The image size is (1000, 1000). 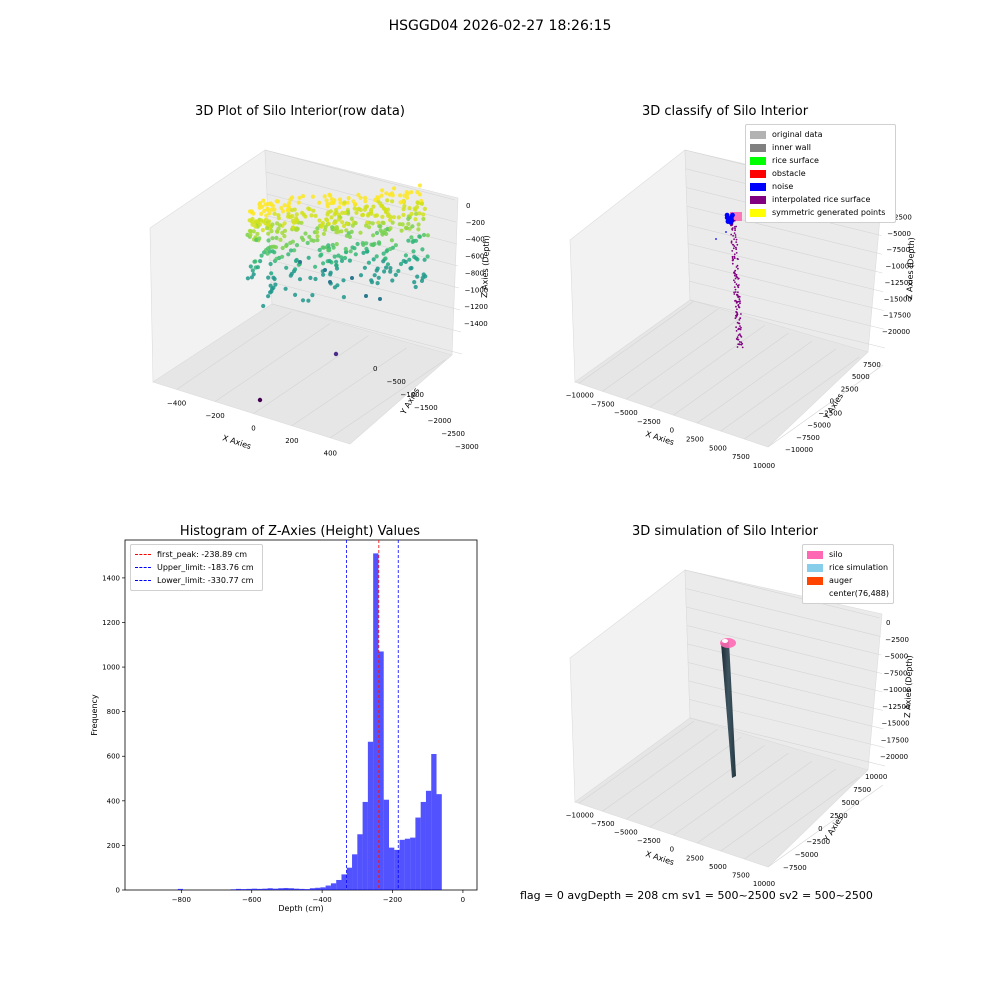 What do you see at coordinates (729, 280) in the screenshot?
I see `classify-point-cloud` at bounding box center [729, 280].